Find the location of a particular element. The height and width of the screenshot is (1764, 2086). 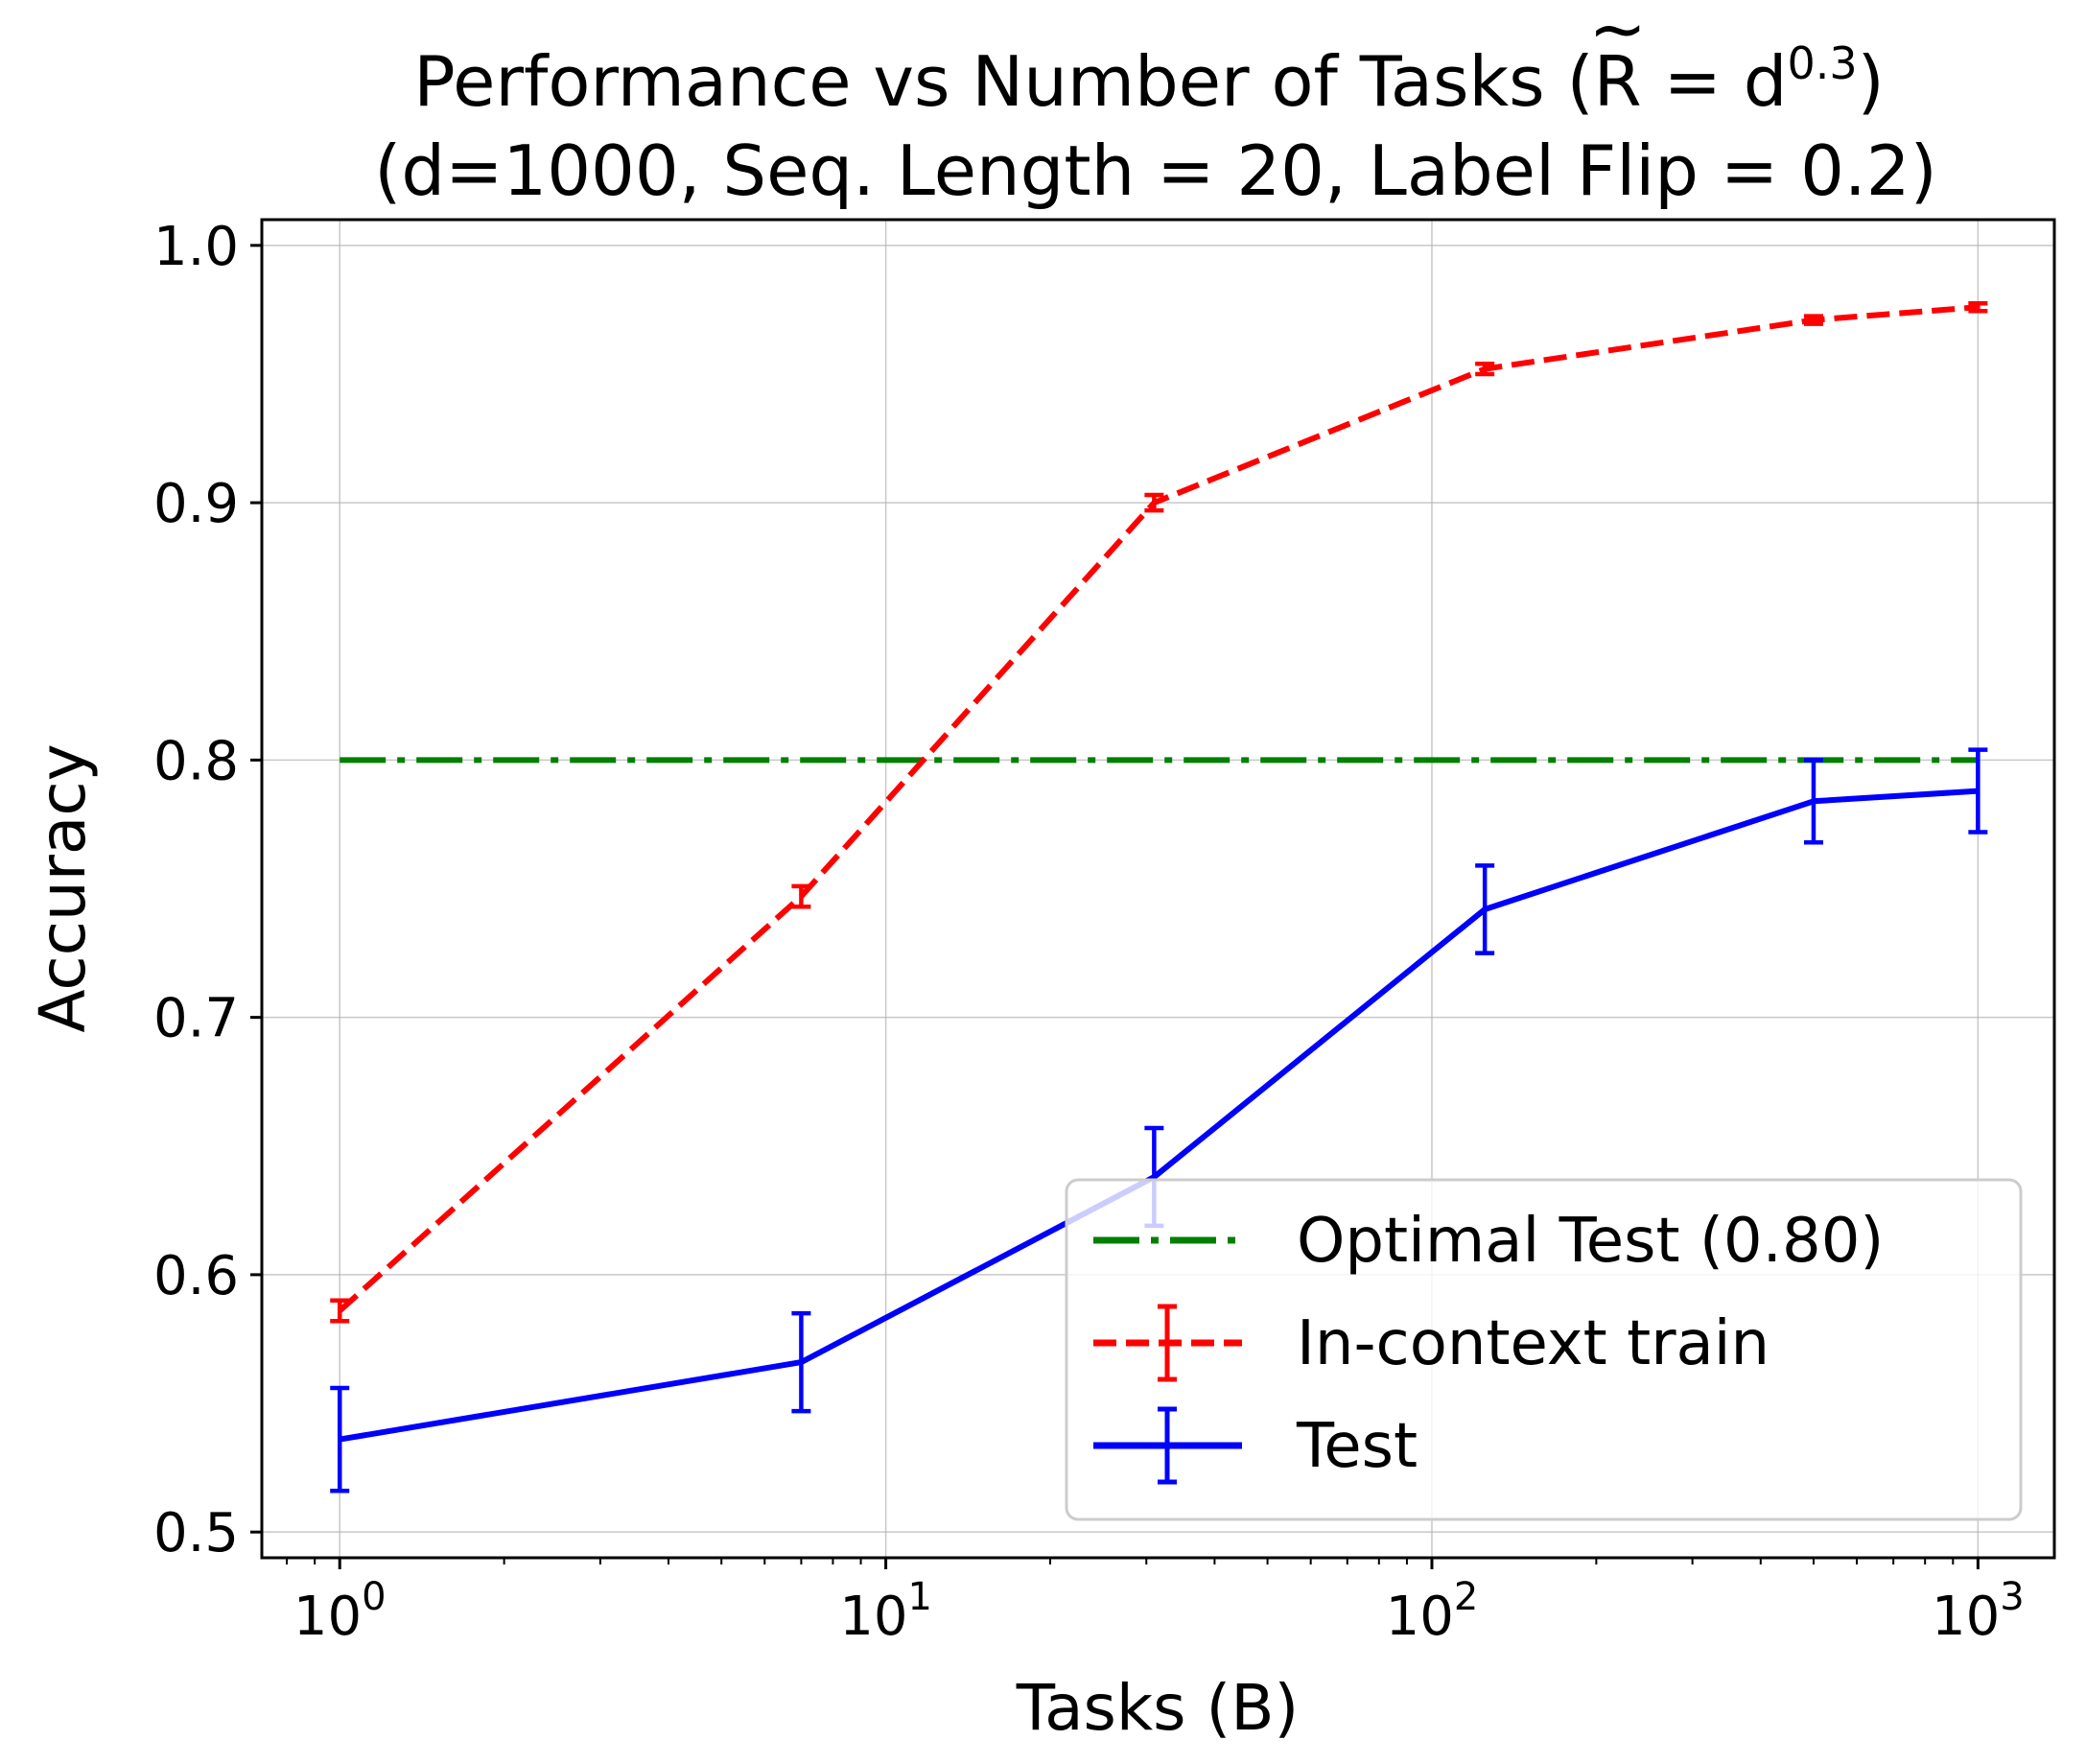

y-tick-label: 0.7 is located at coordinates (196, 1019).